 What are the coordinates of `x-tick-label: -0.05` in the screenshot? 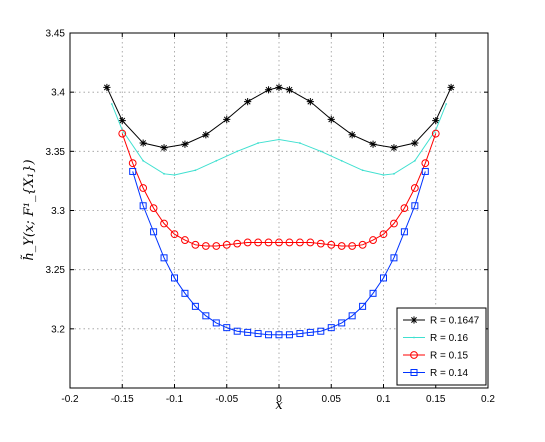 It's located at (226, 399).